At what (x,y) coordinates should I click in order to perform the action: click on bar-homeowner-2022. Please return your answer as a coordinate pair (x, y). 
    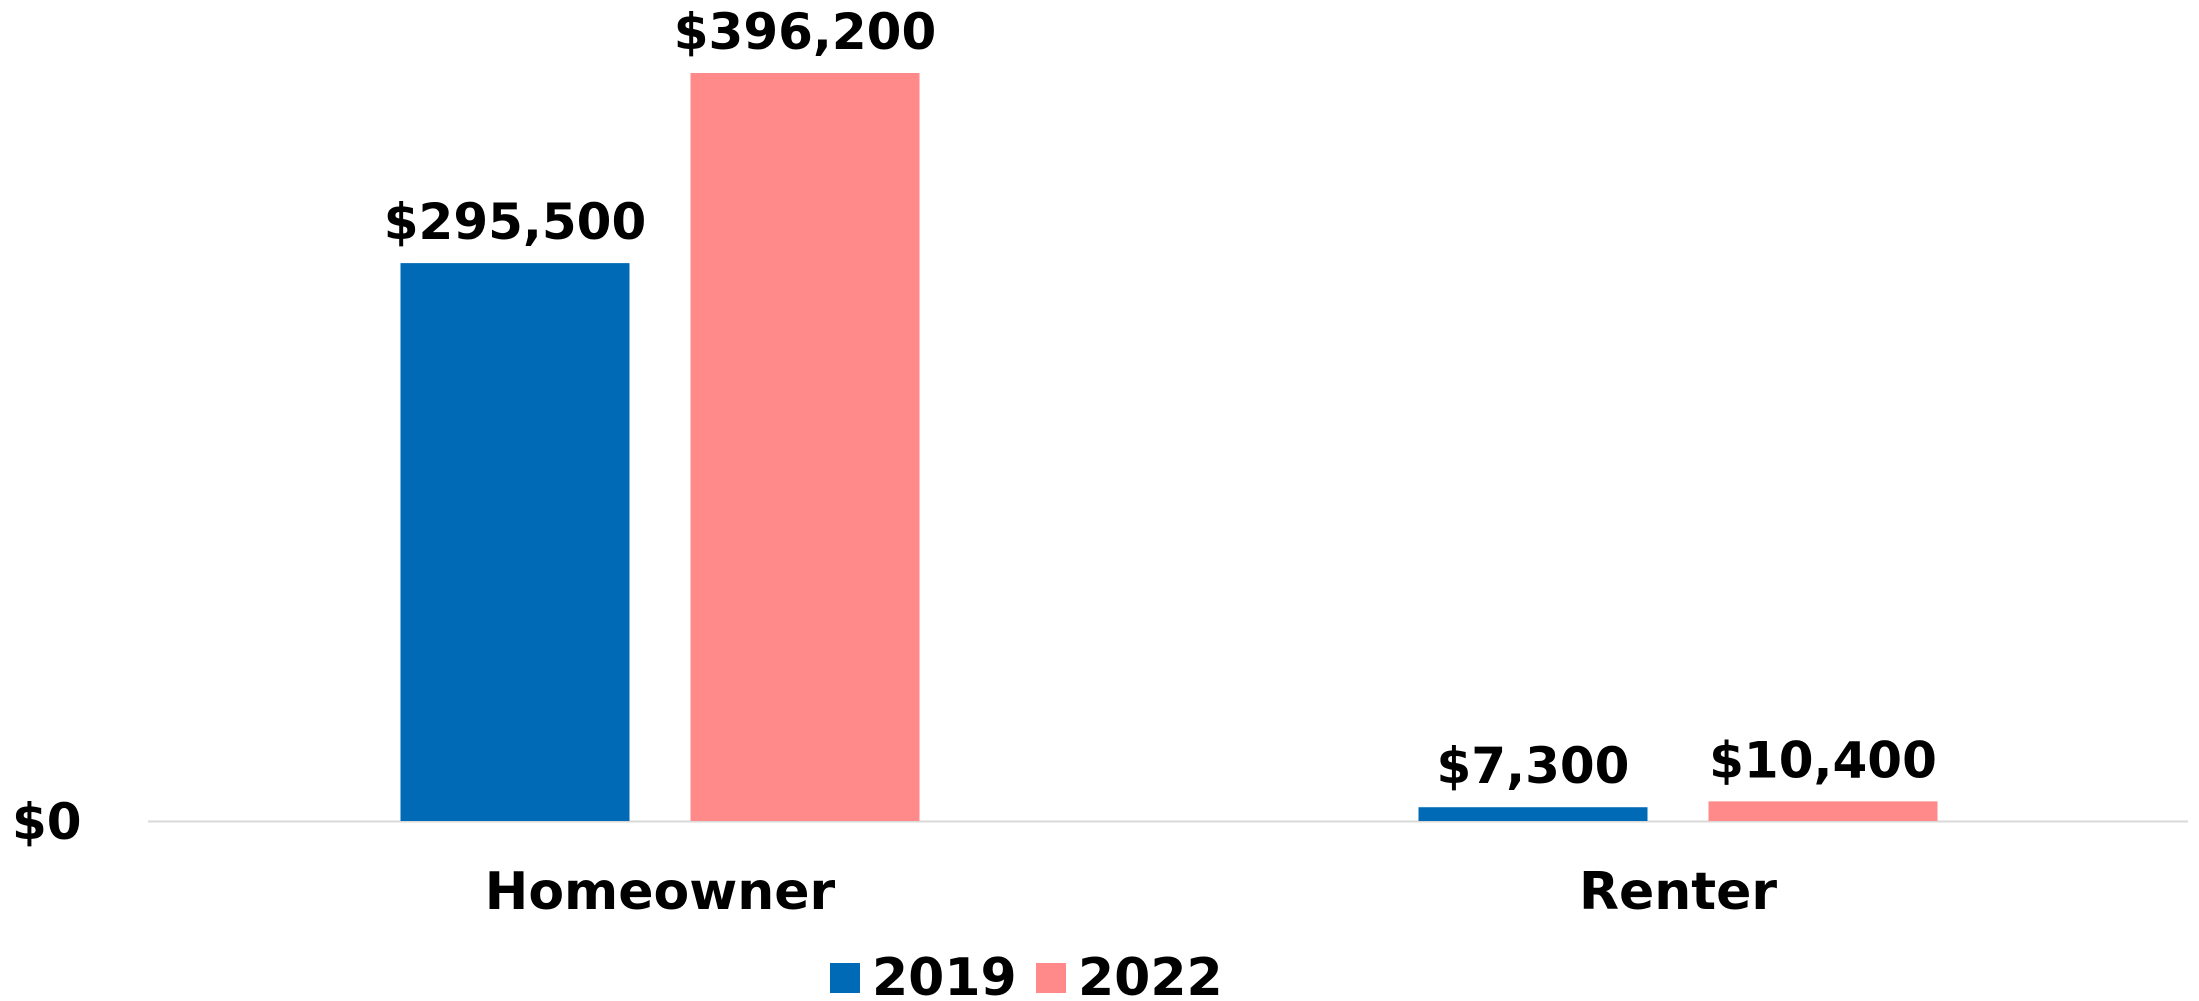
    Looking at the image, I should click on (805, 447).